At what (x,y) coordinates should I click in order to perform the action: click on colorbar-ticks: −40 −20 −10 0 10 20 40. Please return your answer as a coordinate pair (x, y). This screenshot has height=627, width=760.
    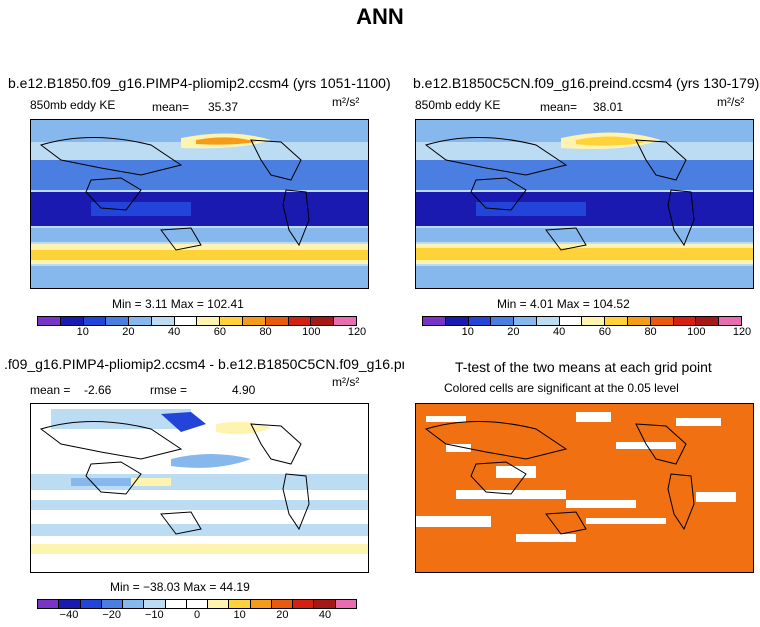
    Looking at the image, I should click on (197, 616).